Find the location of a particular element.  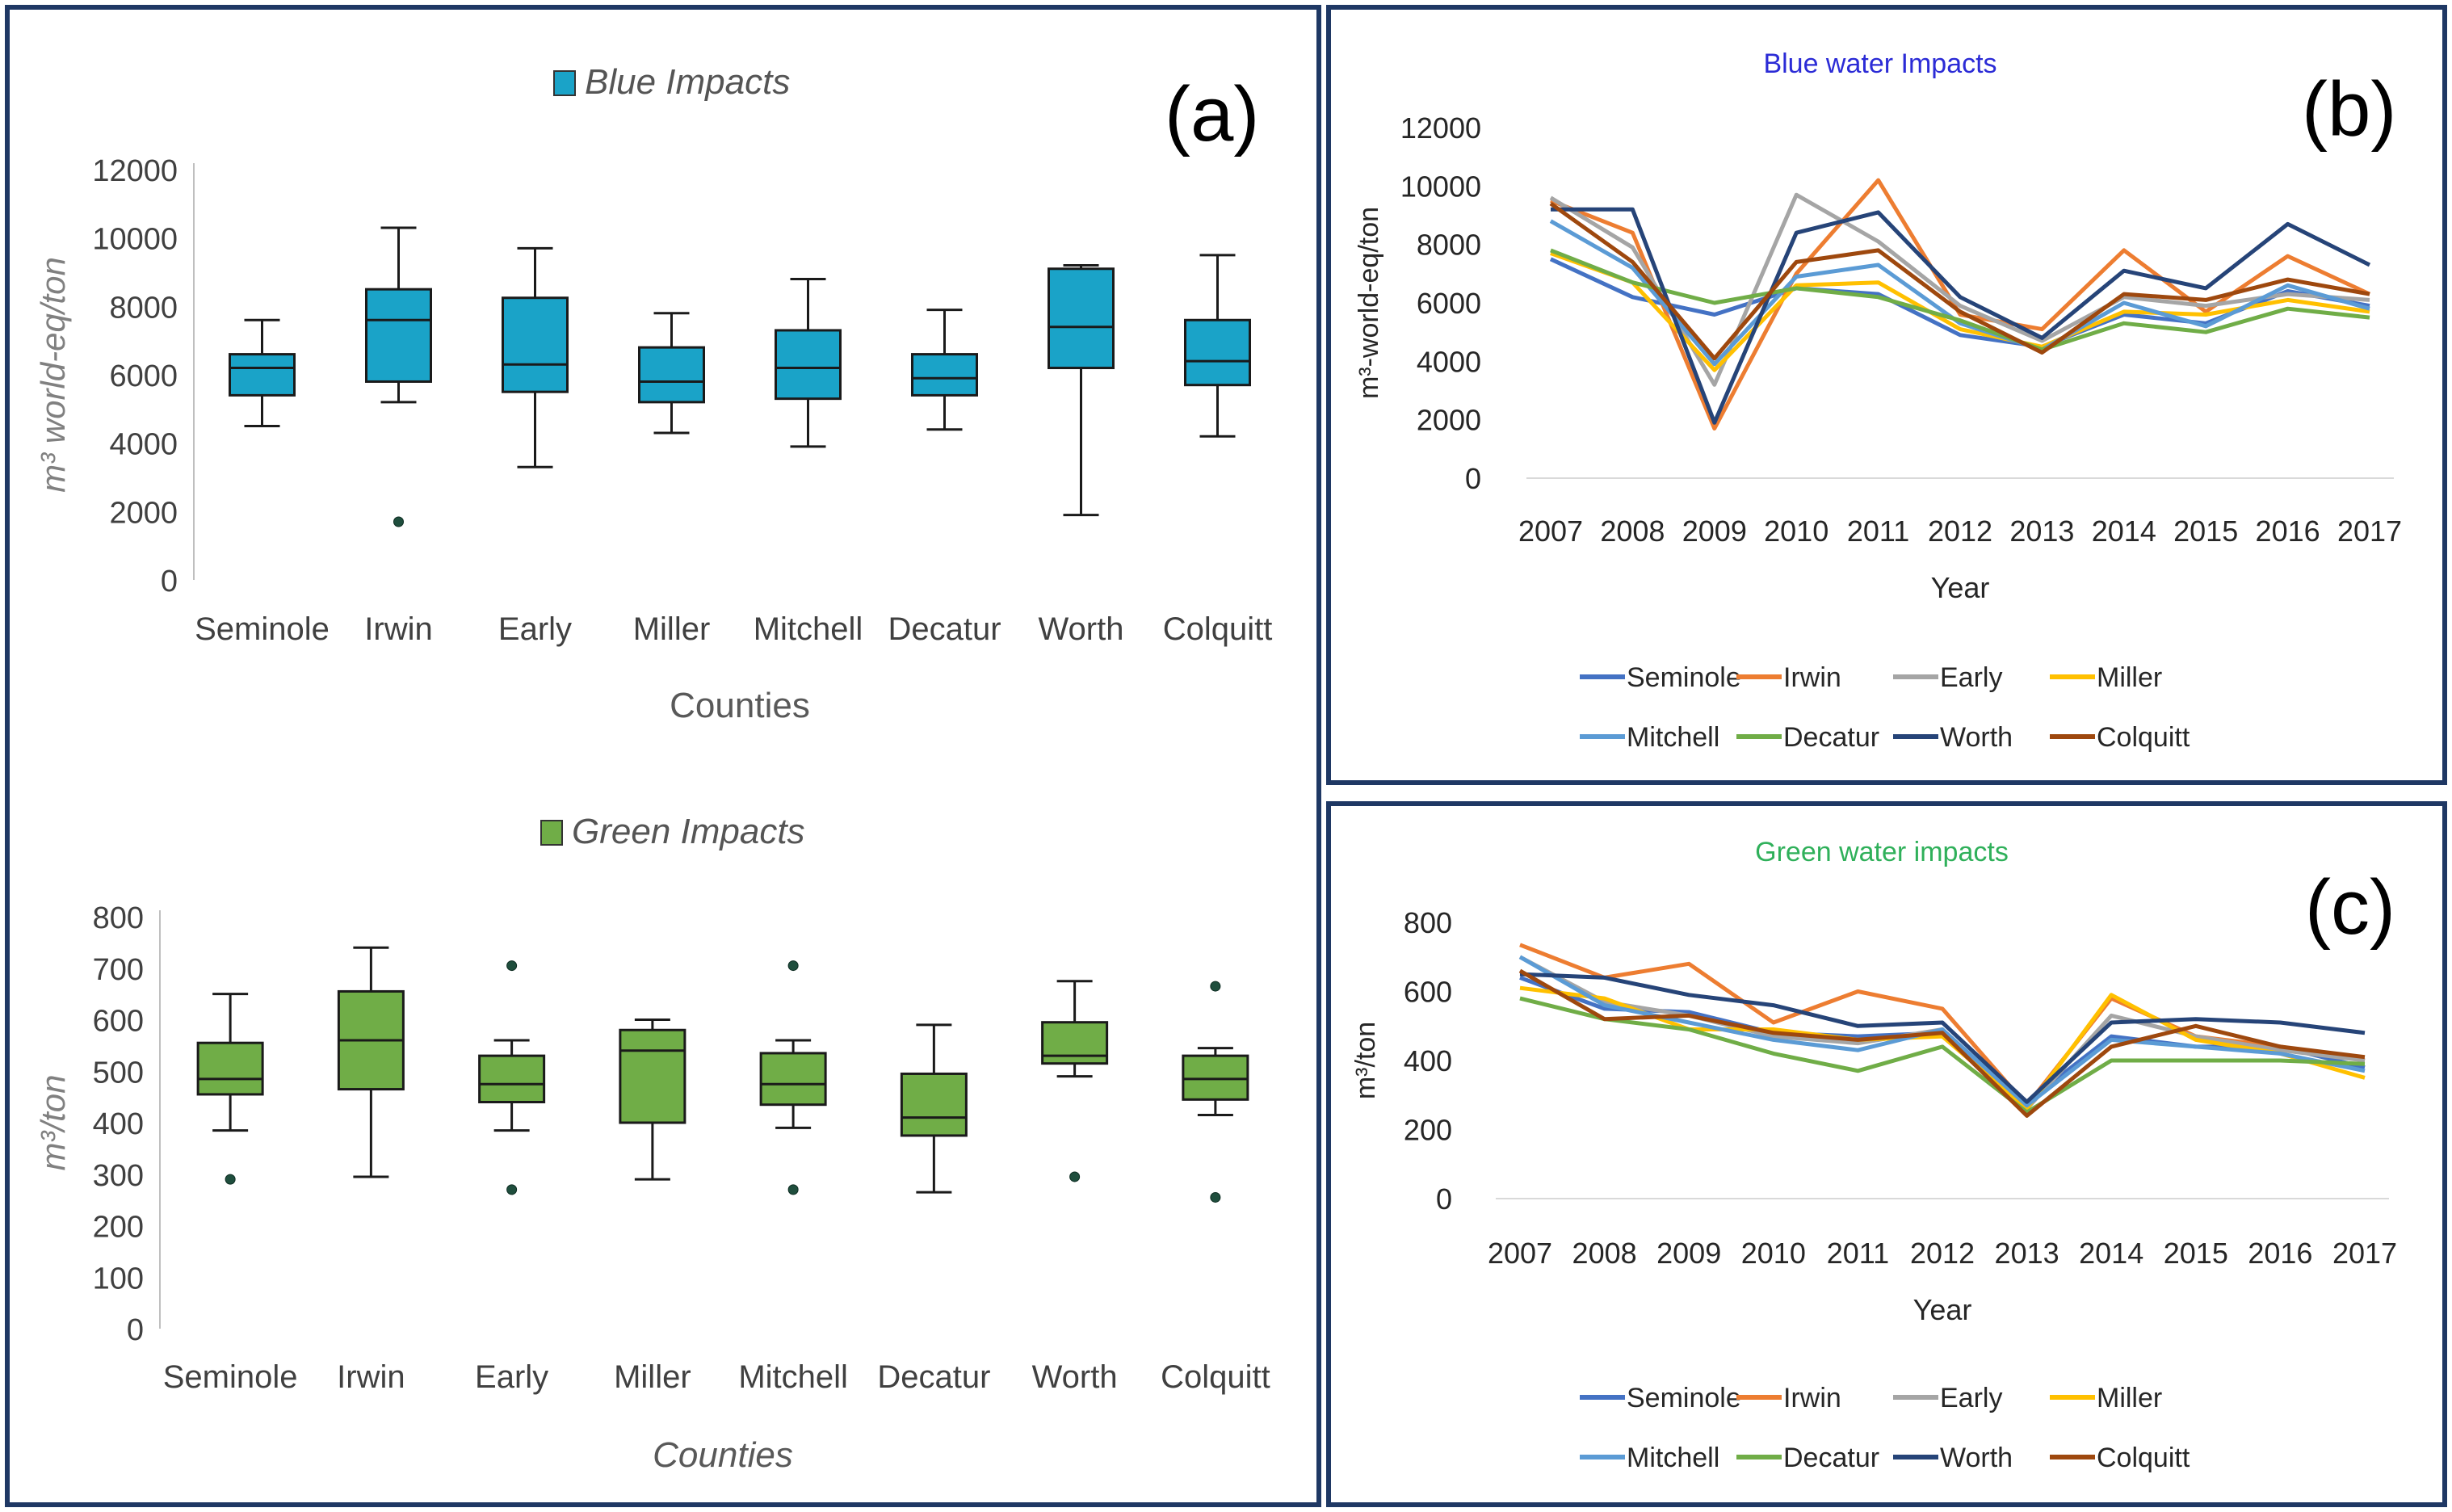

box-irwin is located at coordinates (398, 336).